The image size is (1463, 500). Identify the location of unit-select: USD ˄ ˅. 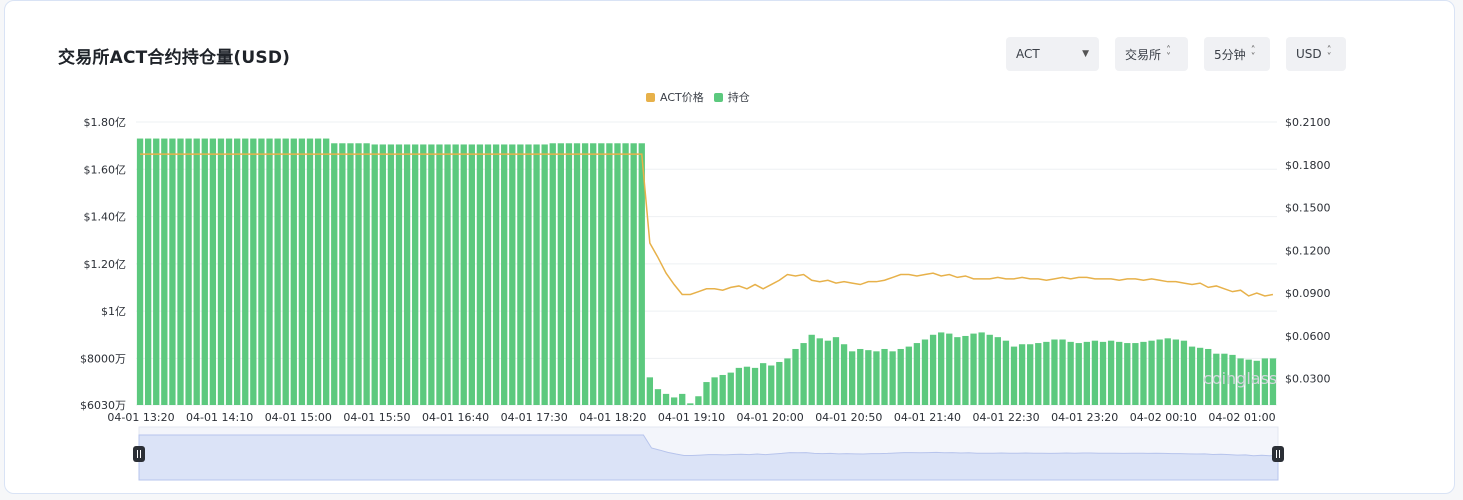
(1316, 54).